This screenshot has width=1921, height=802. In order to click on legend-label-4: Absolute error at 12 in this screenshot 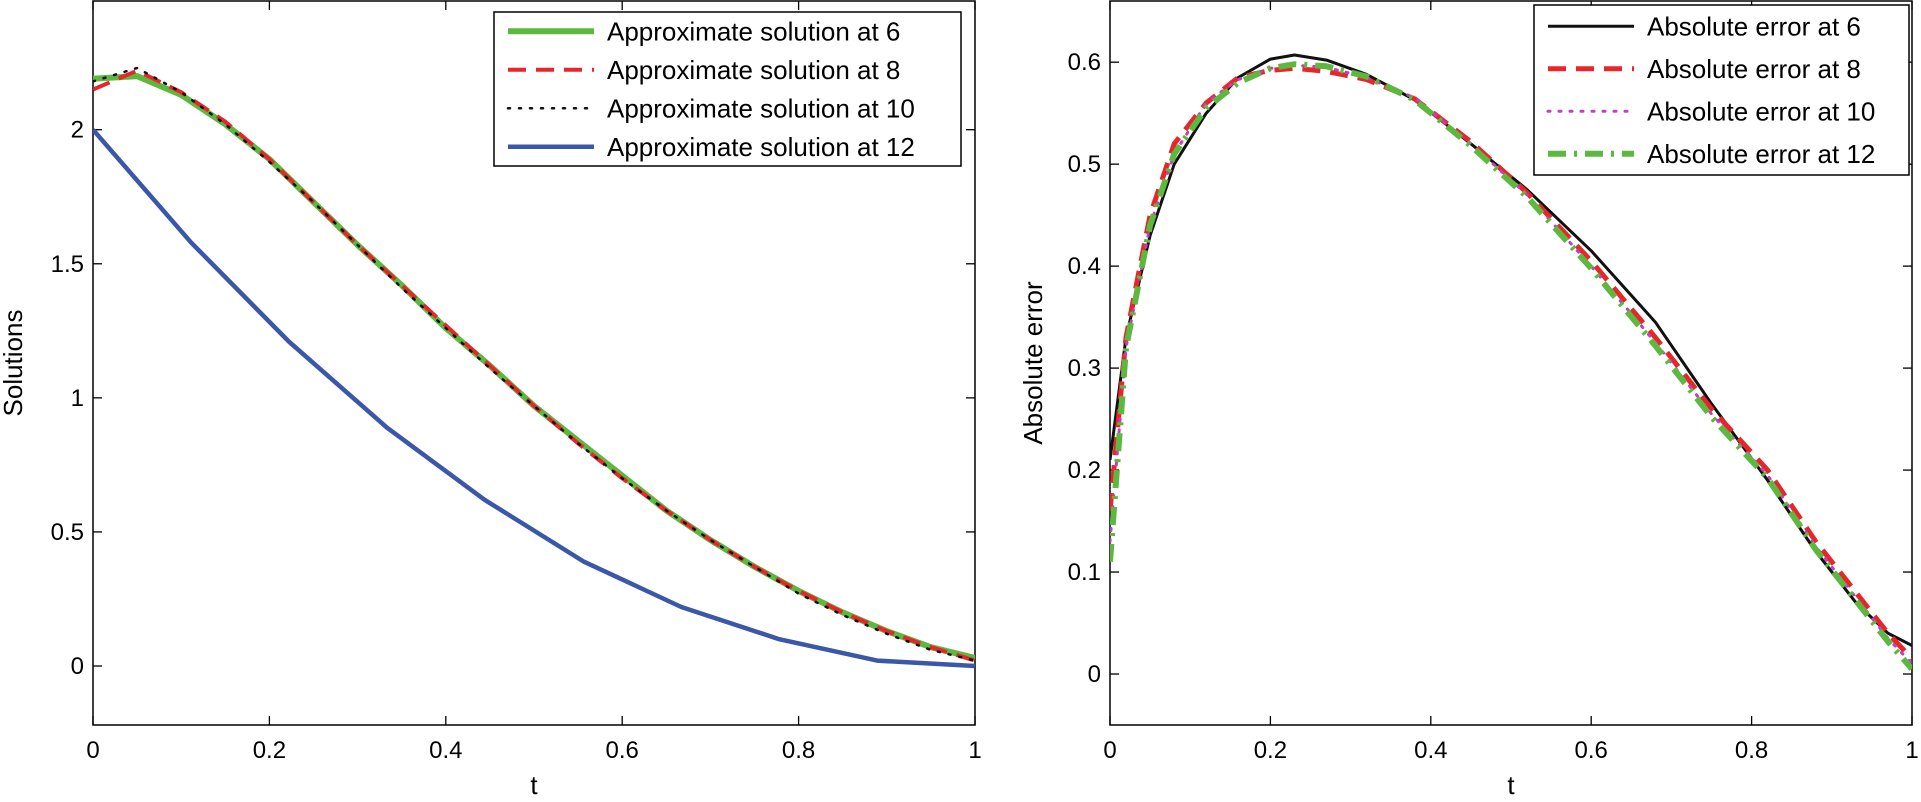, I will do `click(1761, 154)`.